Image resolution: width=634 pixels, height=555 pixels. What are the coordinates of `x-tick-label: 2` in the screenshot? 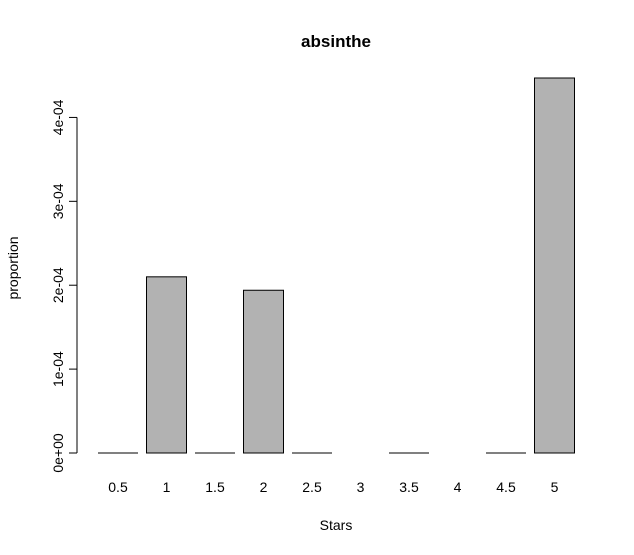 It's located at (264, 487).